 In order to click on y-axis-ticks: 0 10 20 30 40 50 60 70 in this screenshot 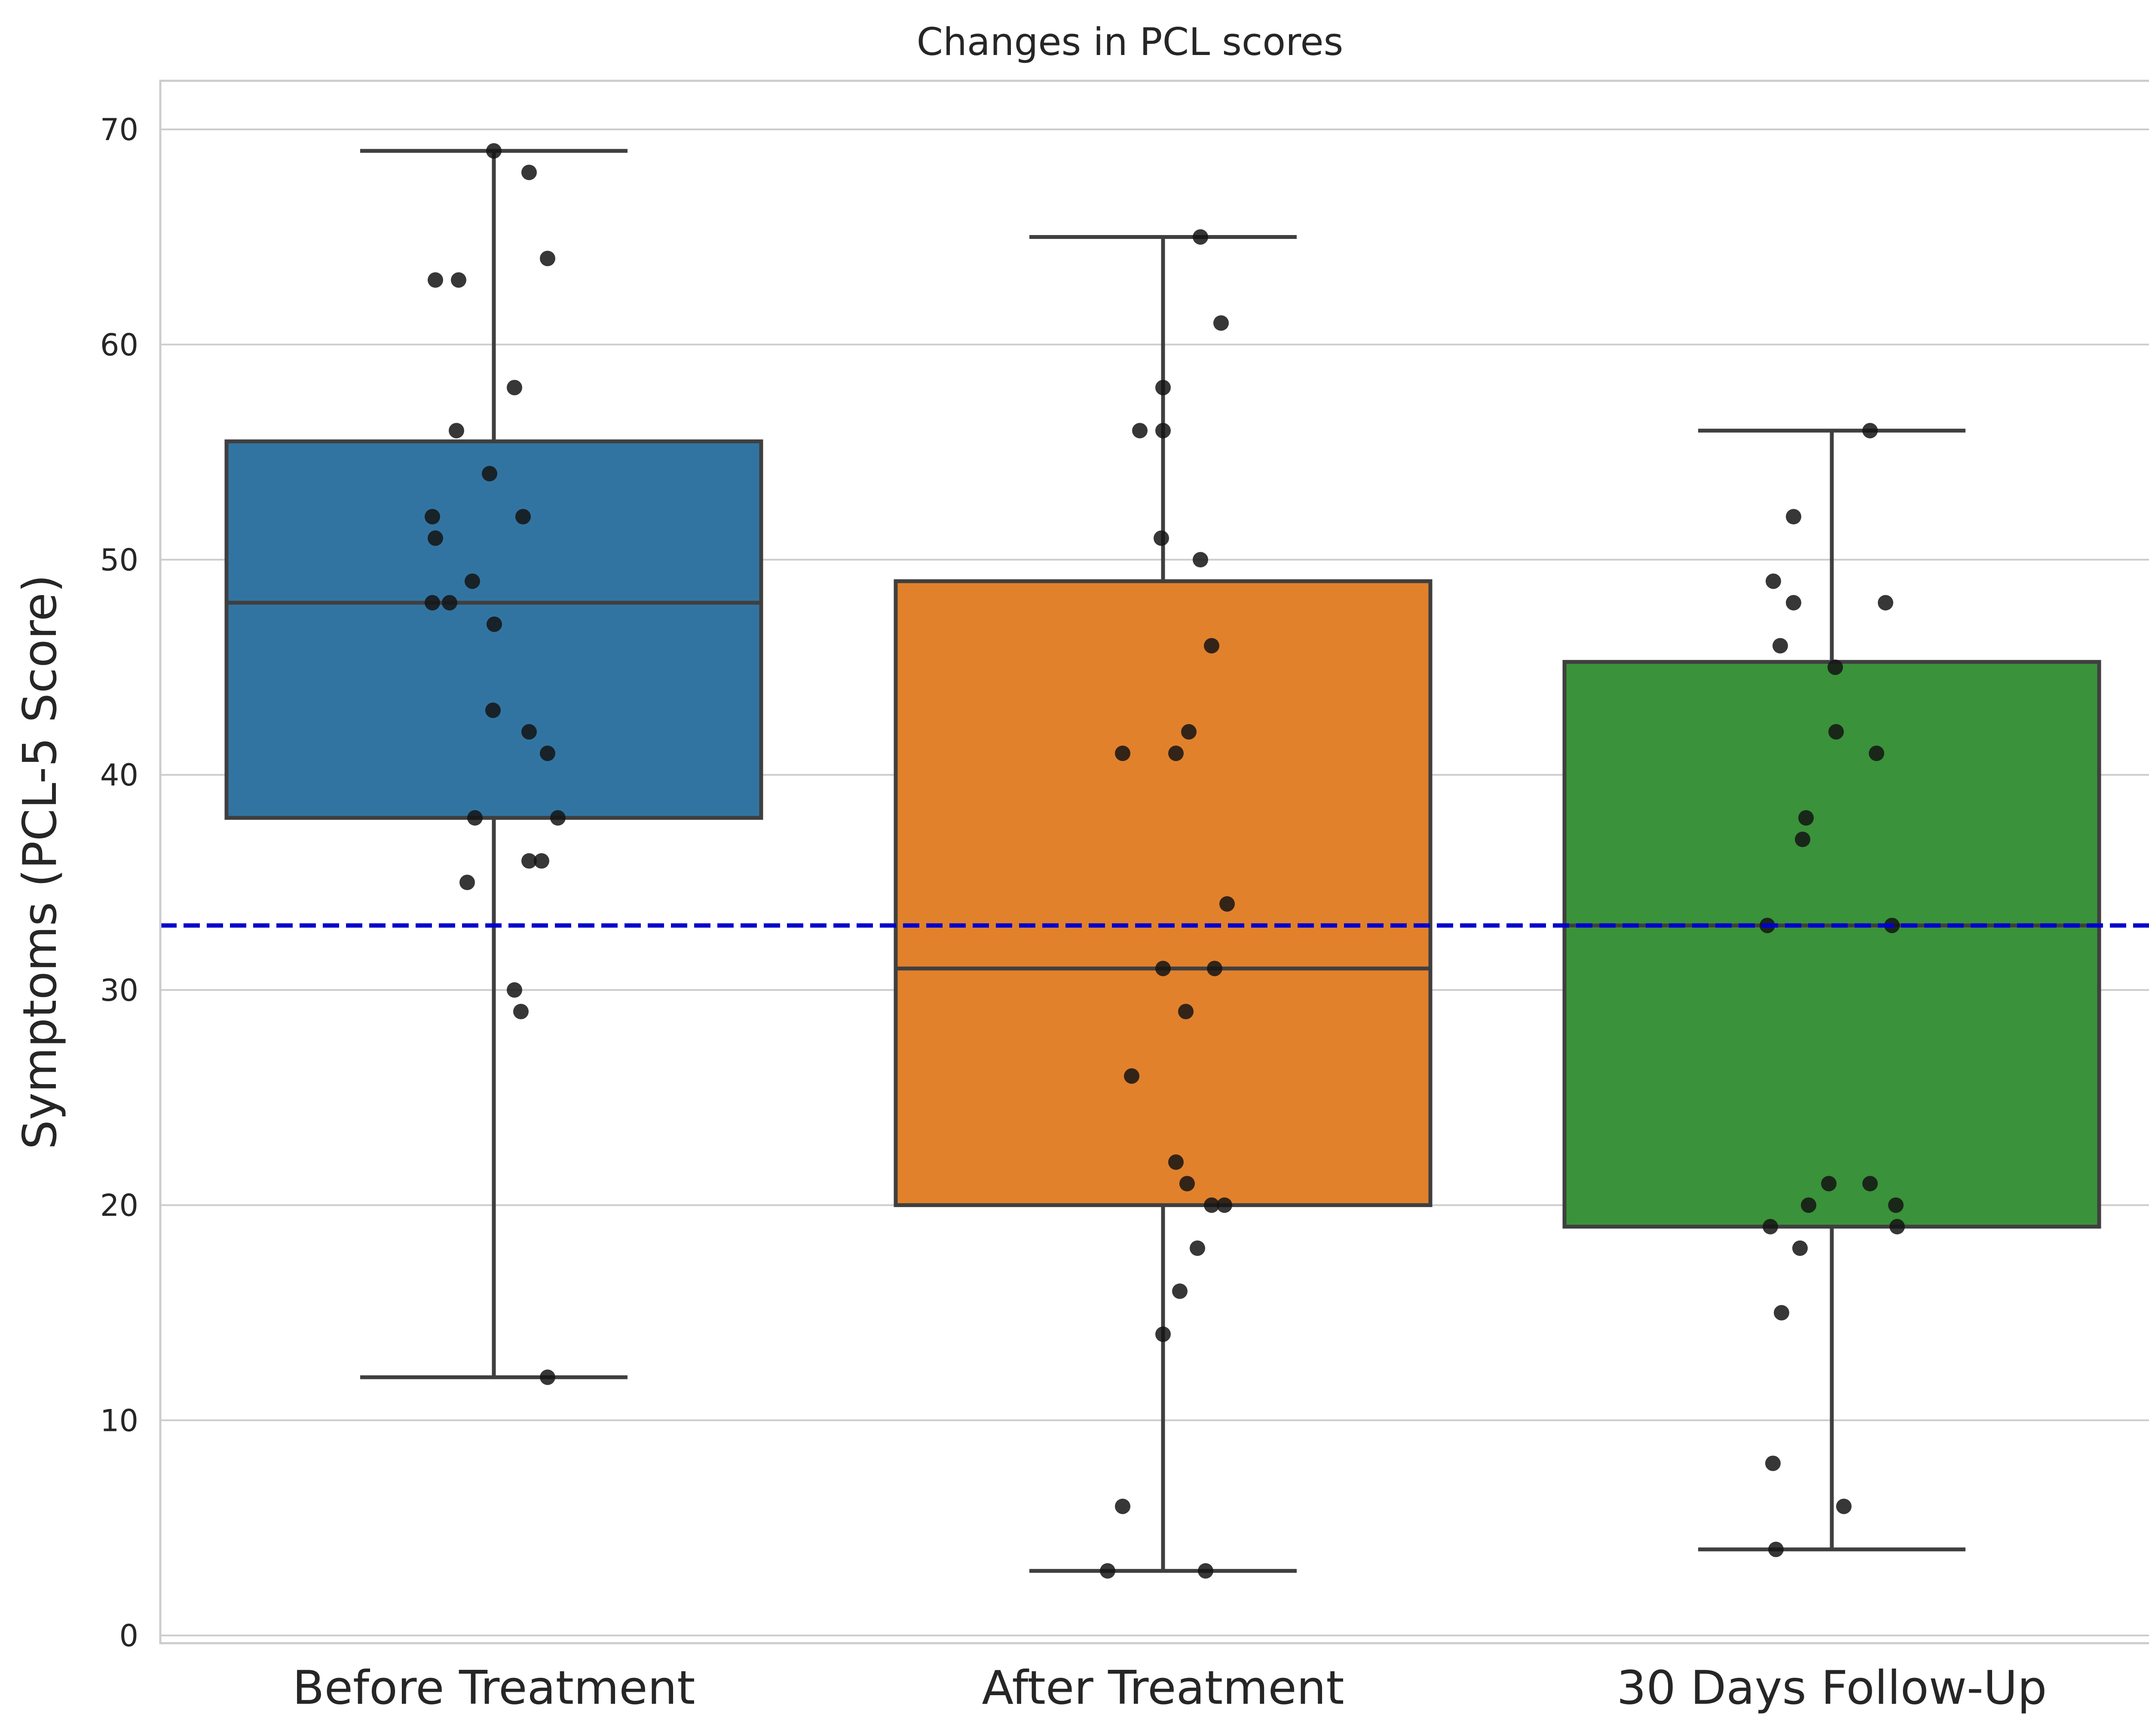, I will do `click(119, 882)`.